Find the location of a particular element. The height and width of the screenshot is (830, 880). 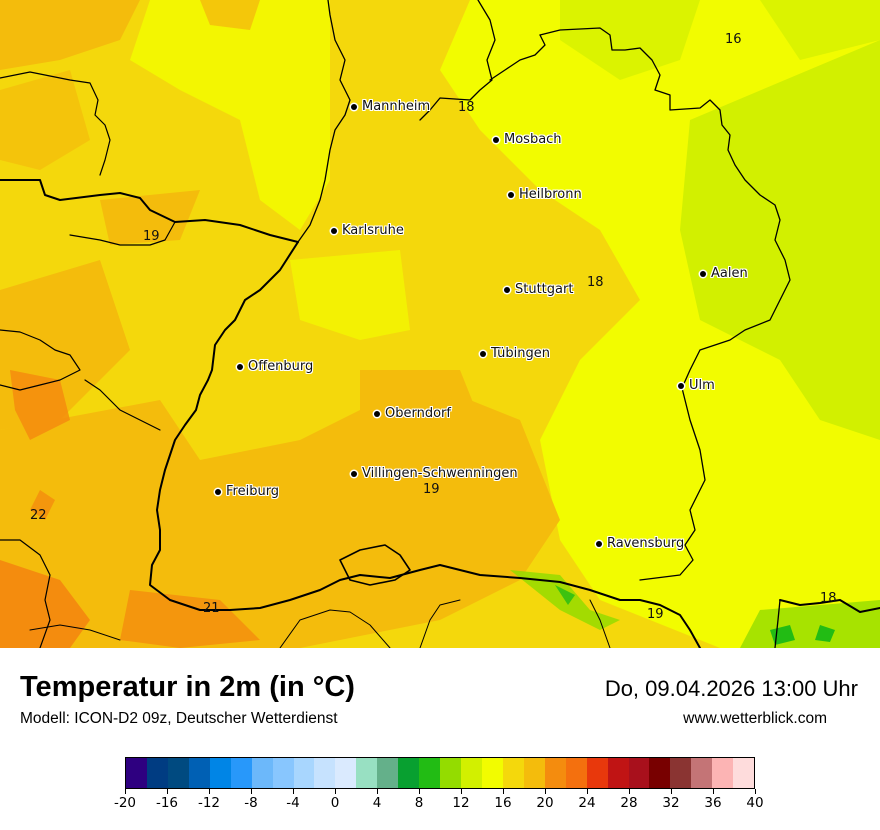

city-marker-mannheim: Mannheim is located at coordinates (390, 106).